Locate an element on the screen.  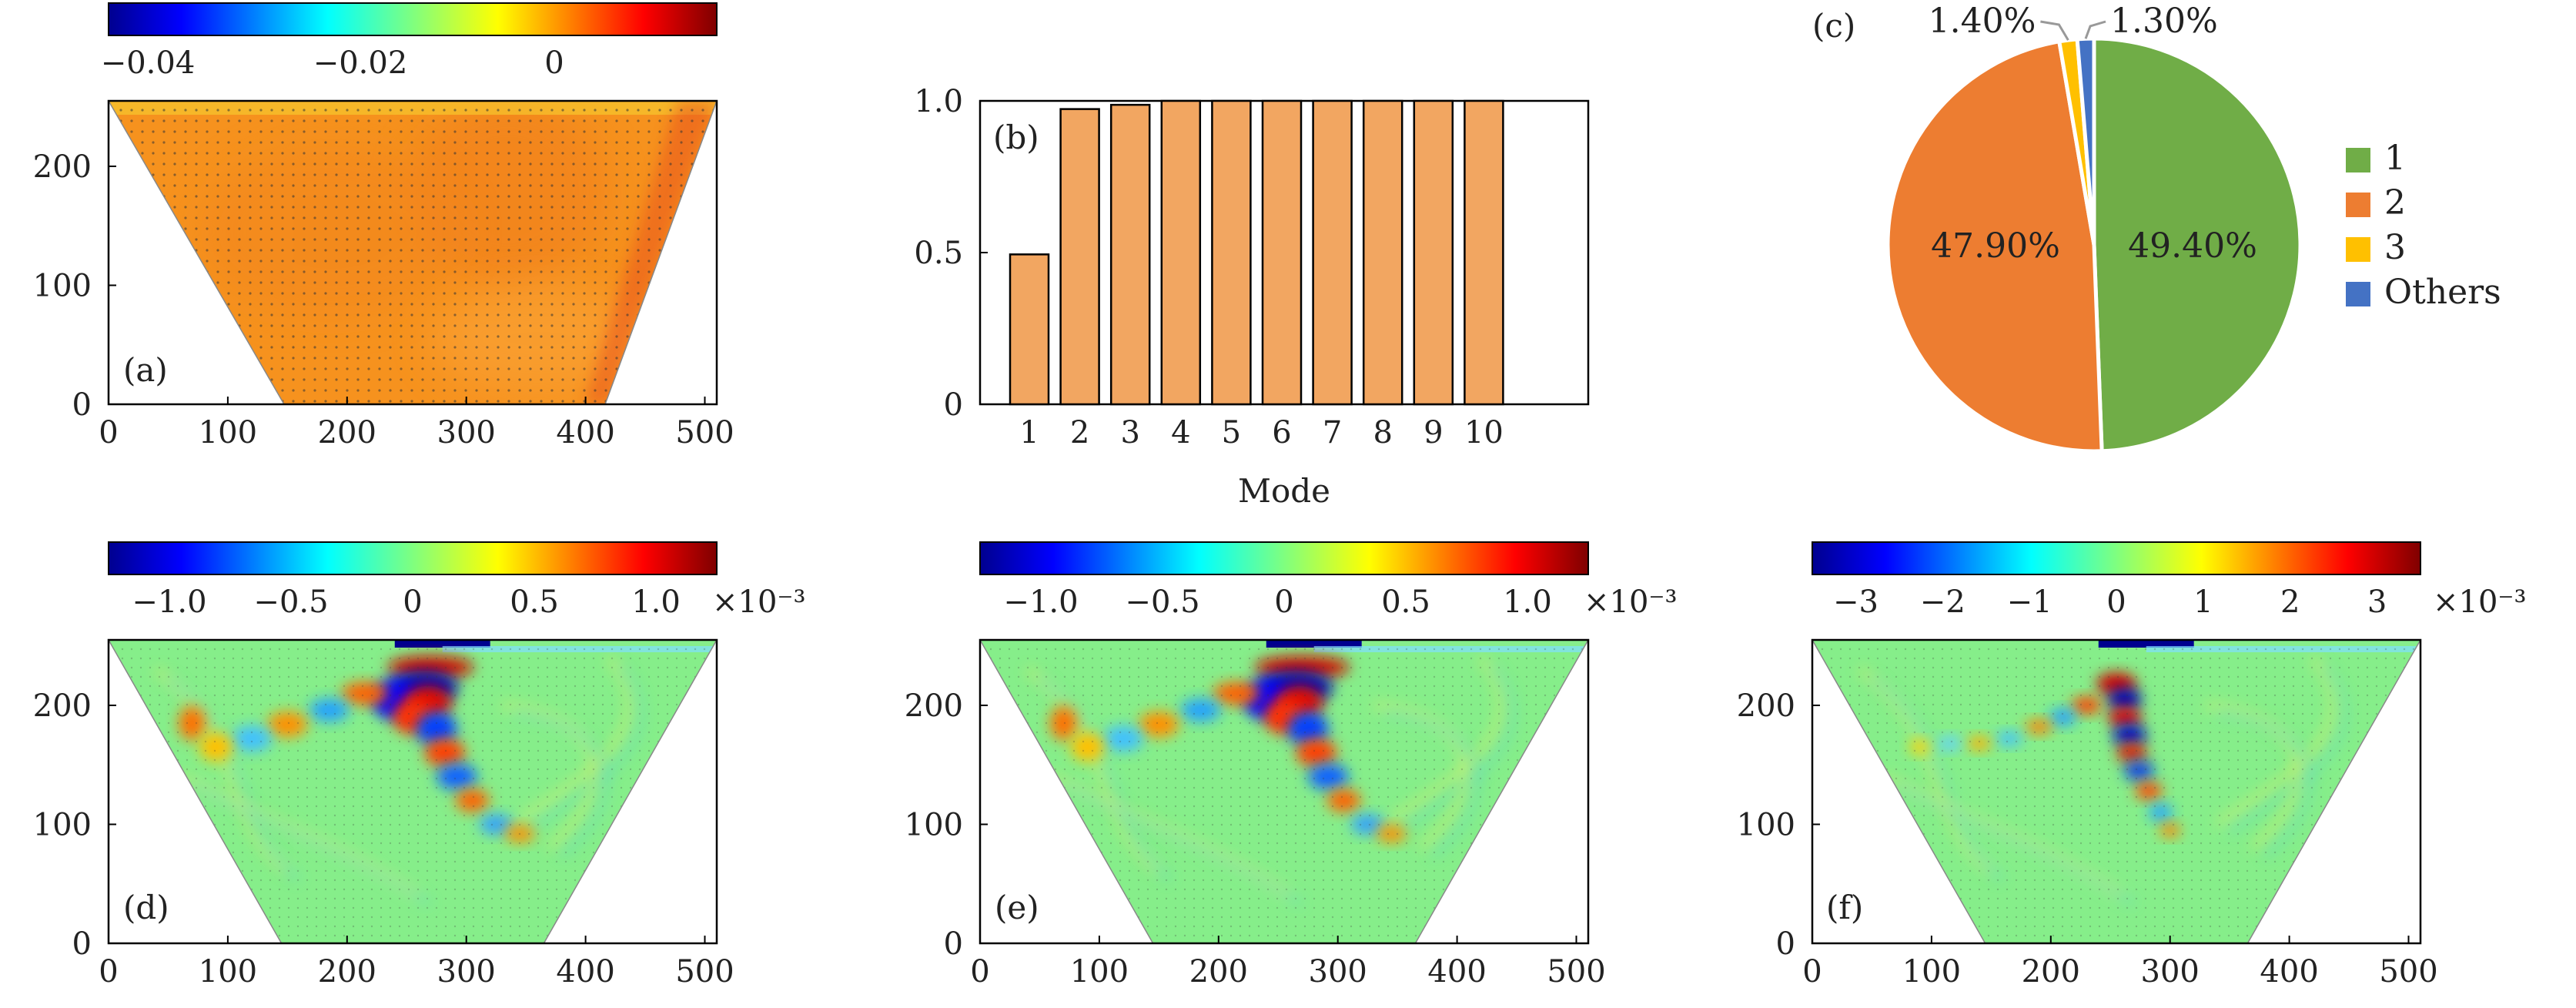
axes-e-x-tick-label: 200 is located at coordinates (1218, 972).